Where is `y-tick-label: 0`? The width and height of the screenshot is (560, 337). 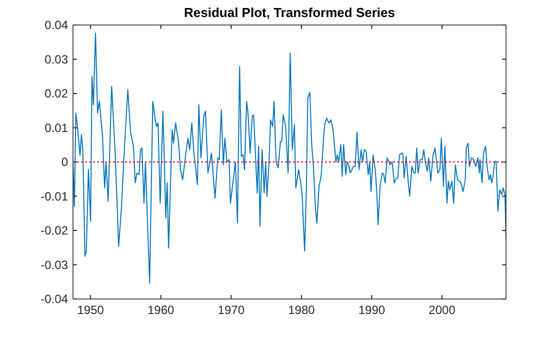 y-tick-label: 0 is located at coordinates (64, 162).